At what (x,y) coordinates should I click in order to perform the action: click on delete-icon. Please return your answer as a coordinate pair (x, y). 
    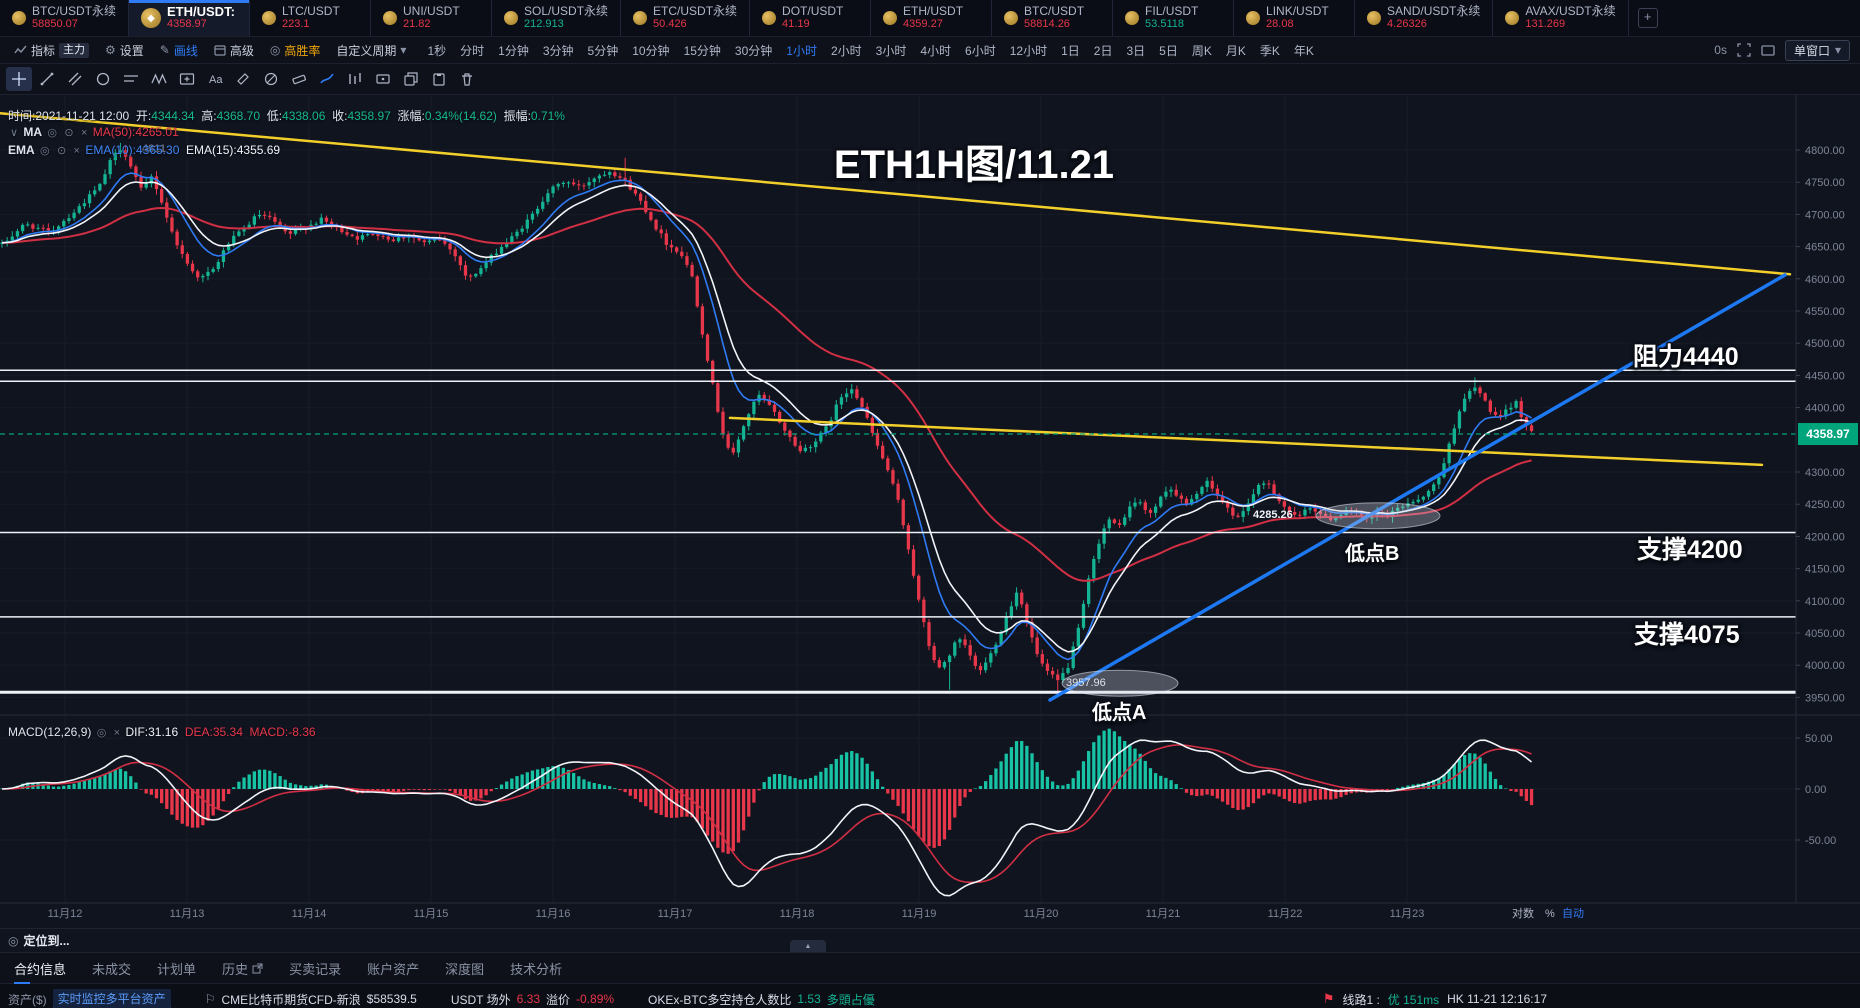
    Looking at the image, I should click on (467, 79).